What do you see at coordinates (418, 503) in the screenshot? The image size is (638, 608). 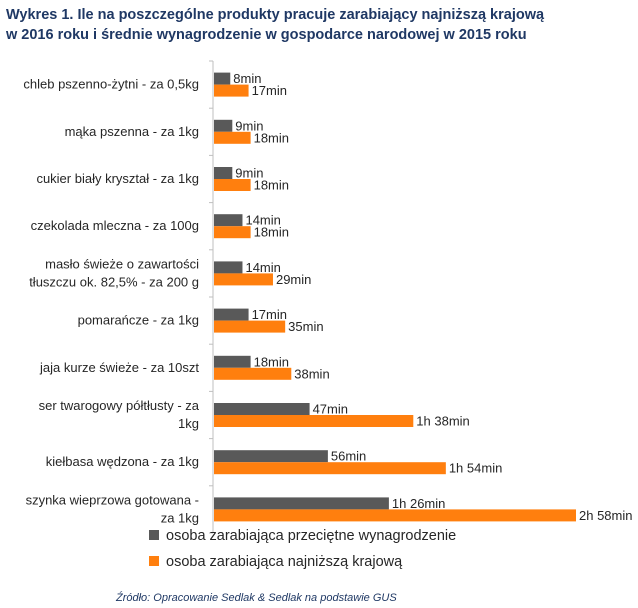 I see `data-label: 1h 26min` at bounding box center [418, 503].